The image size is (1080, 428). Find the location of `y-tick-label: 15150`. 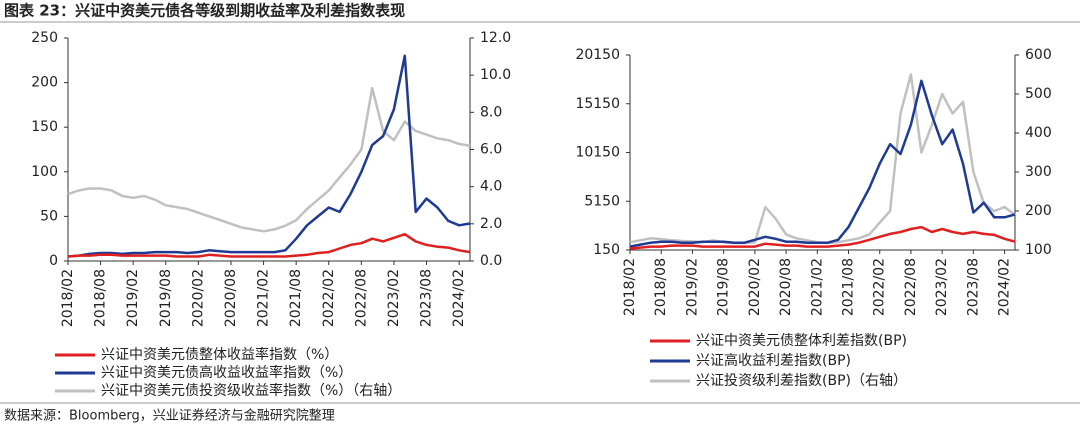

y-tick-label: 15150 is located at coordinates (597, 104).